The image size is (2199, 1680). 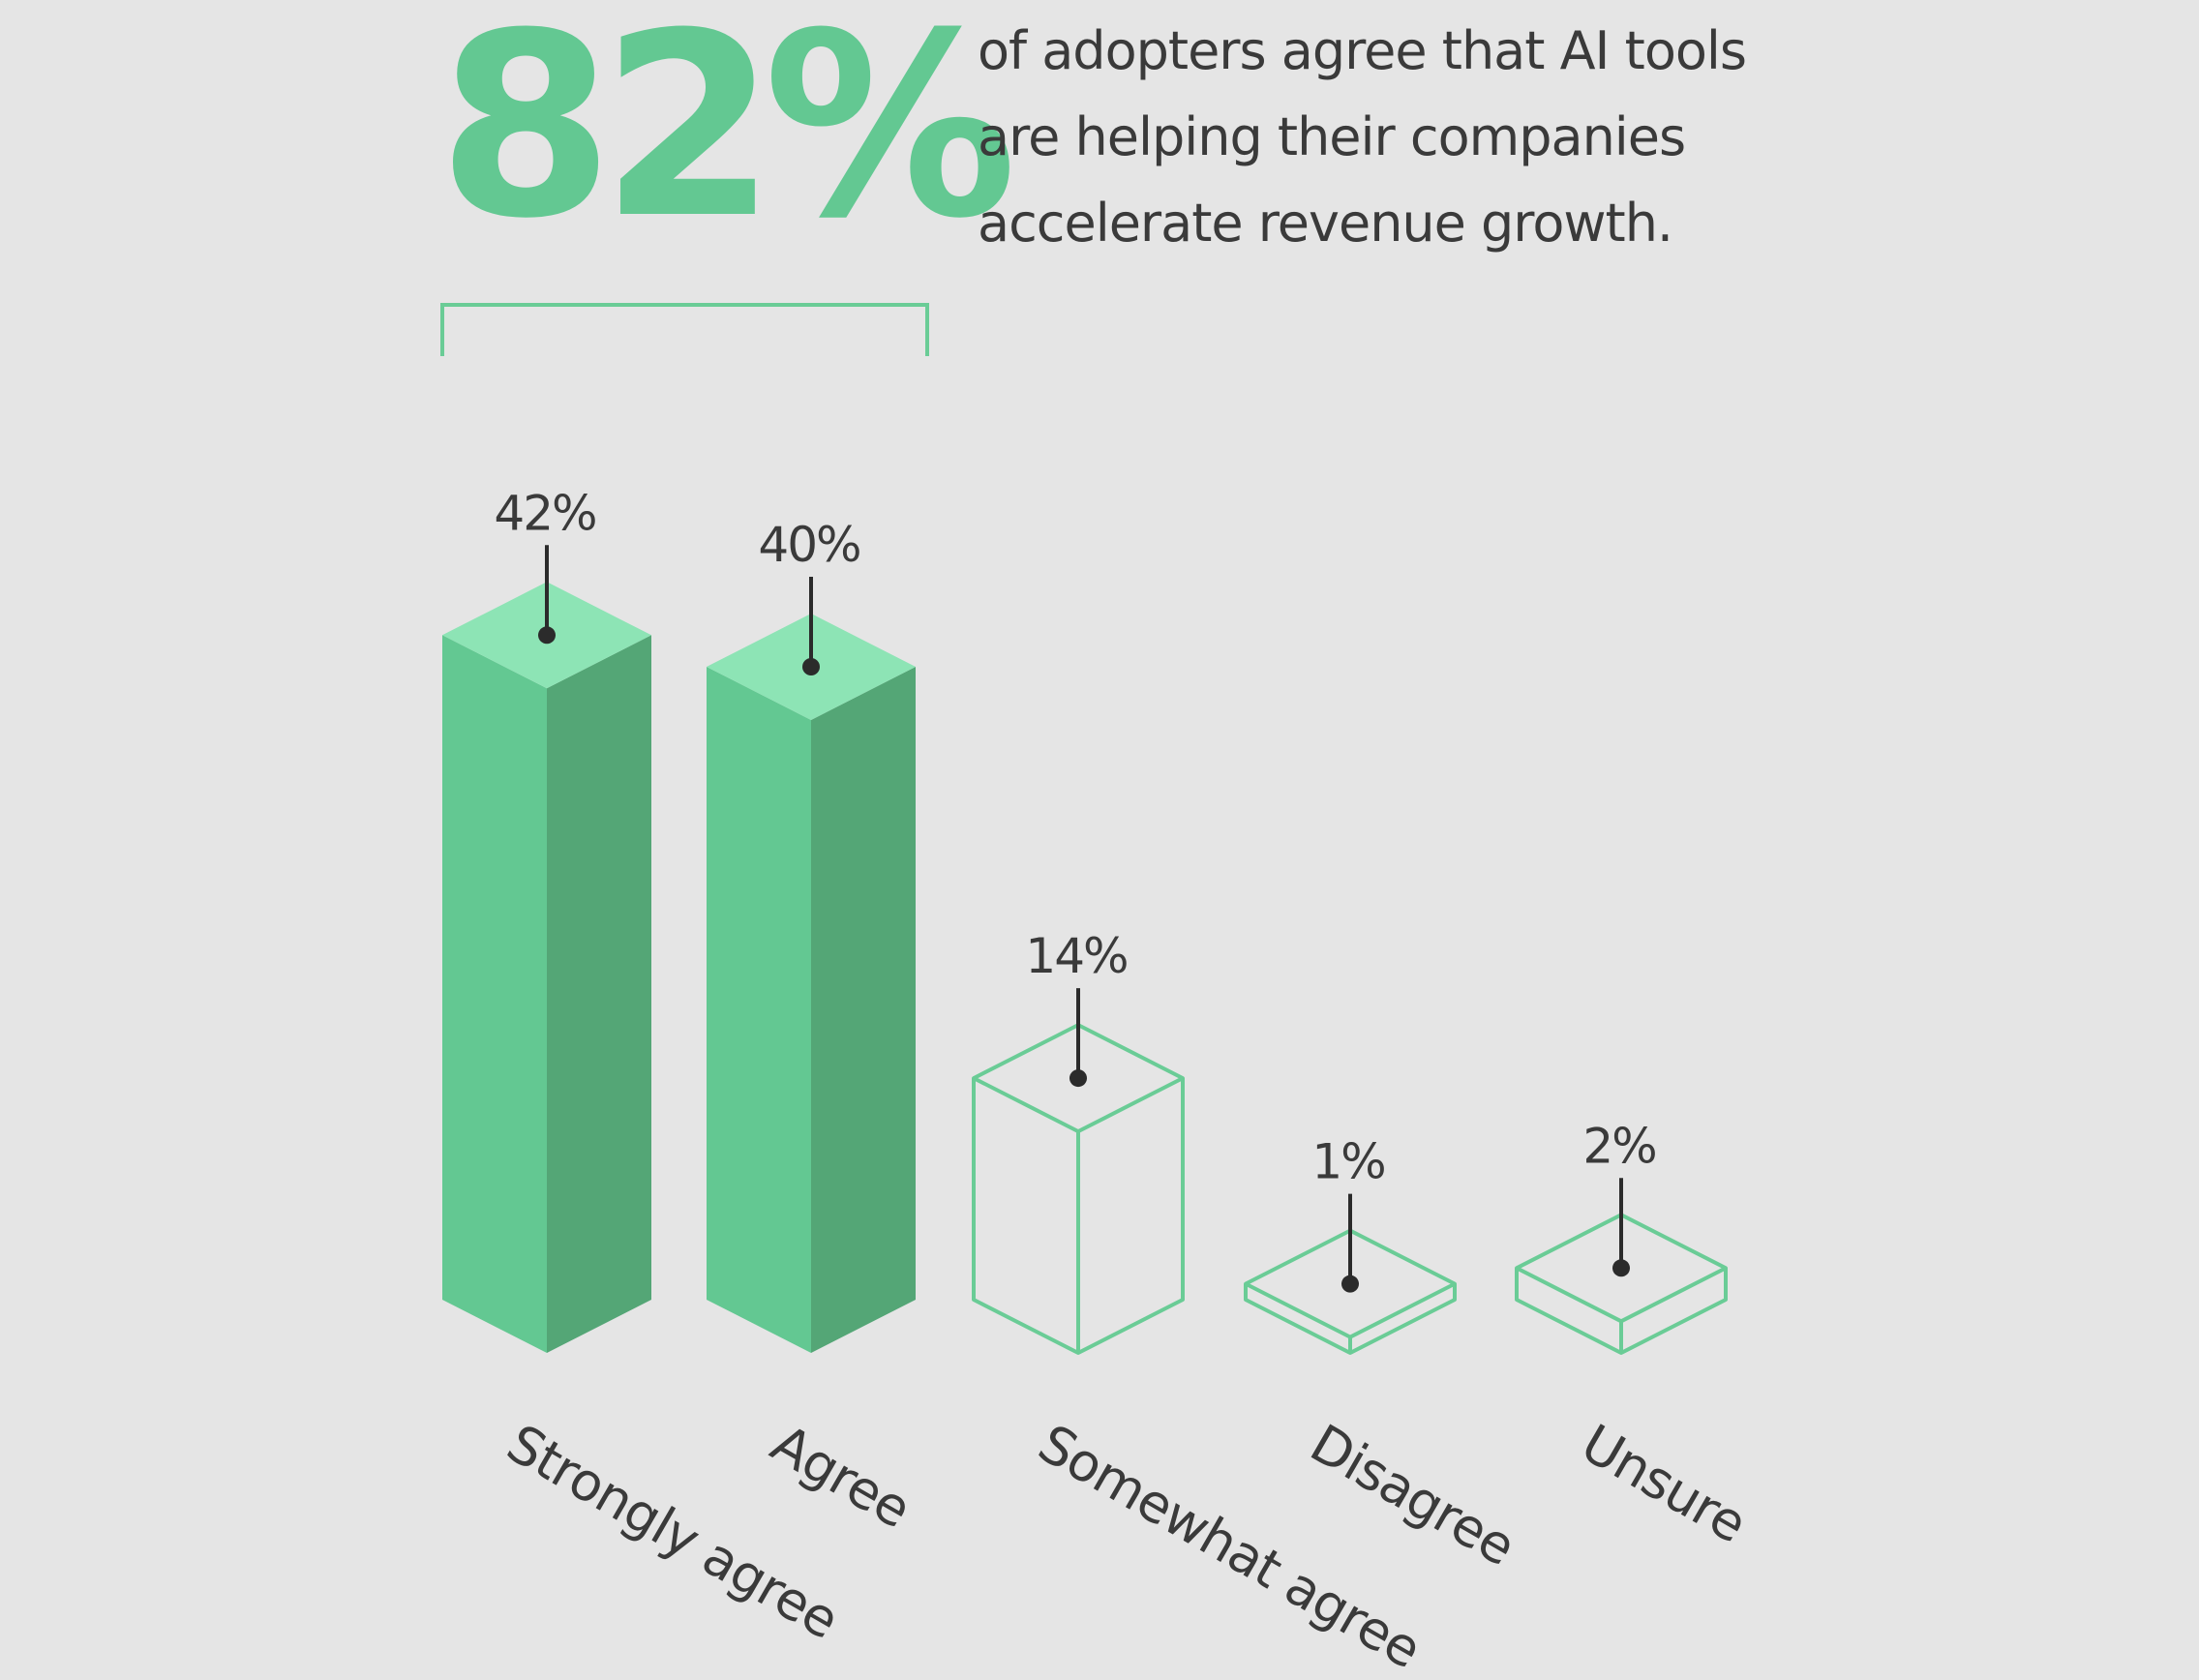 What do you see at coordinates (1078, 1078) in the screenshot?
I see `value-marker-somewhat-agree` at bounding box center [1078, 1078].